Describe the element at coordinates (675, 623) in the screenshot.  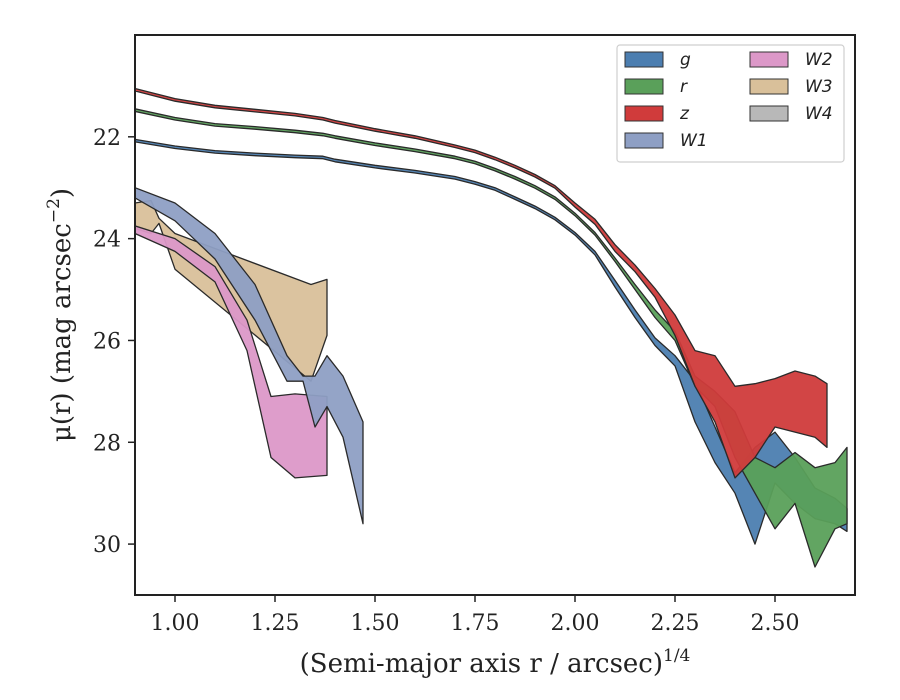
I see `x-tick-label: 2.25` at that location.